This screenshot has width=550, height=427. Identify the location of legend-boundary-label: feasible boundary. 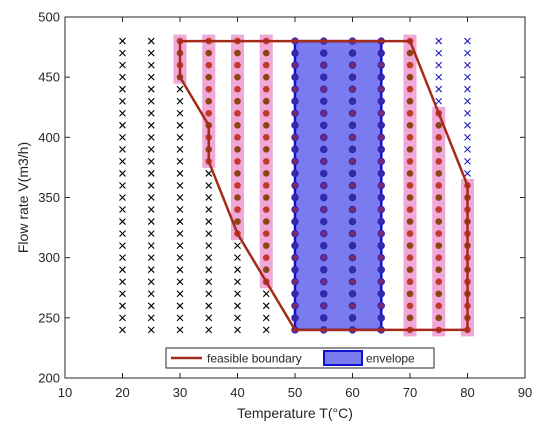
(254, 359).